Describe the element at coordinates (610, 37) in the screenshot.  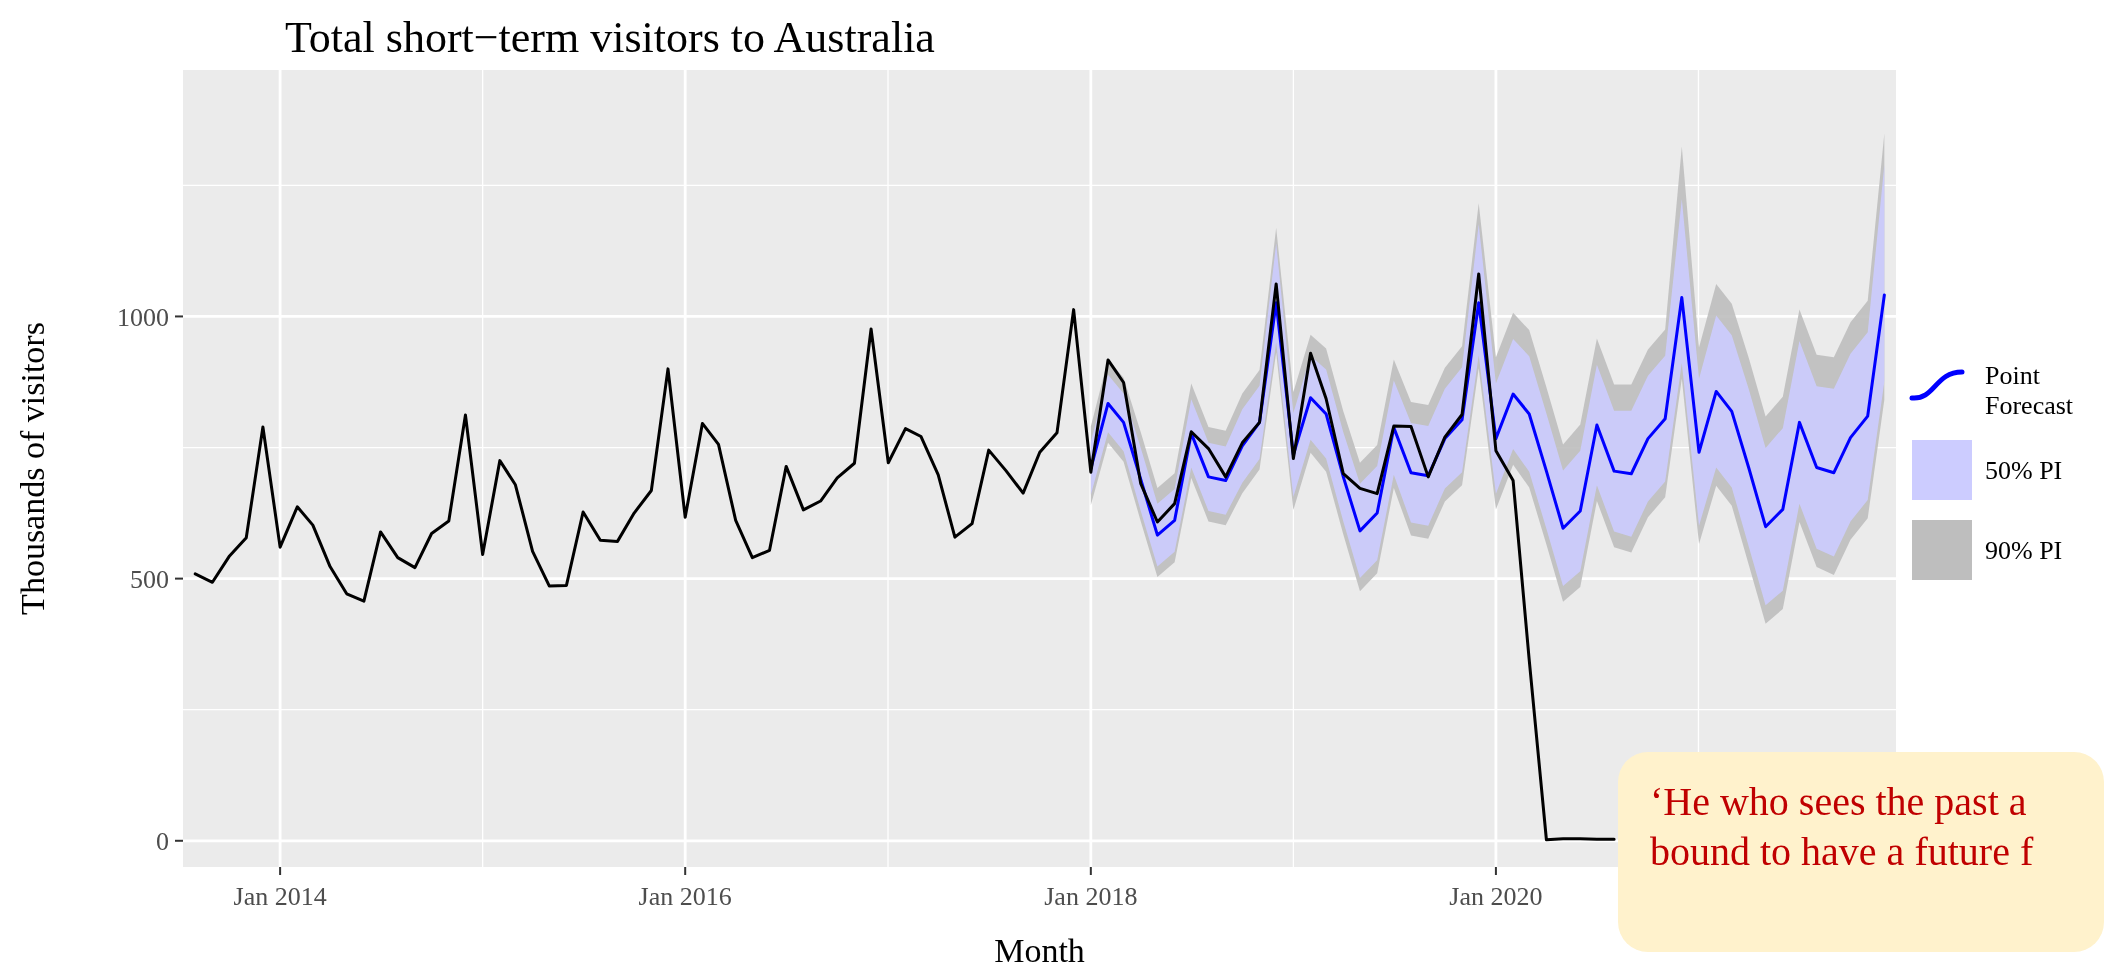
I see `chart-title: Total short−term visitors to Australia` at that location.